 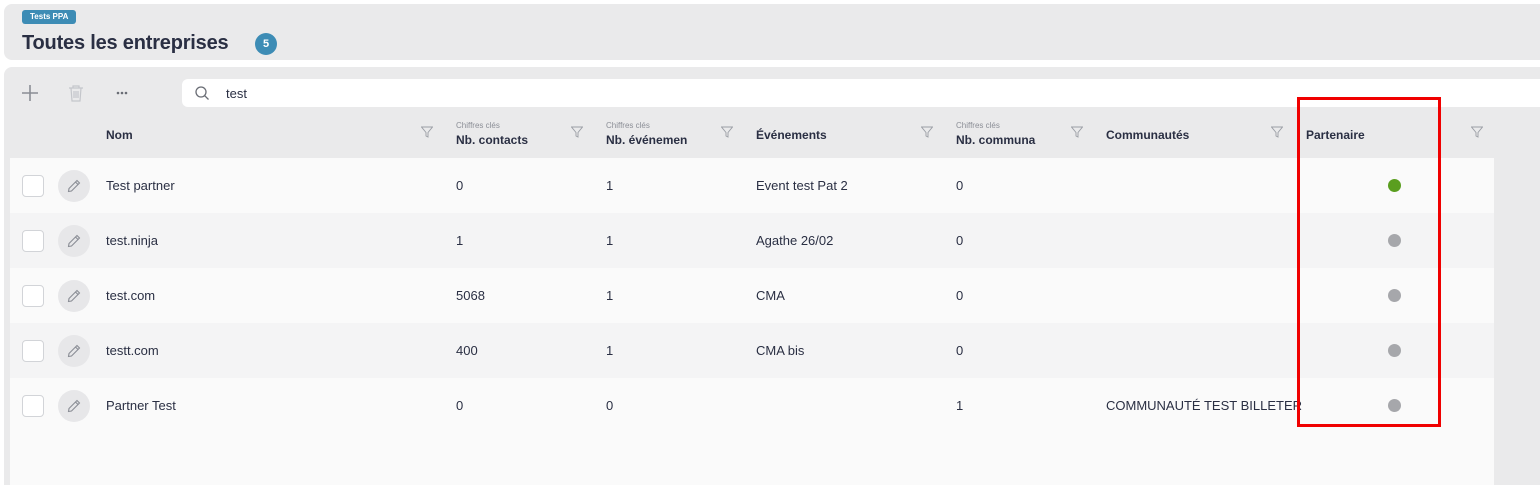 What do you see at coordinates (836, 135) in the screenshot?
I see `column-header-evenements: Événements` at bounding box center [836, 135].